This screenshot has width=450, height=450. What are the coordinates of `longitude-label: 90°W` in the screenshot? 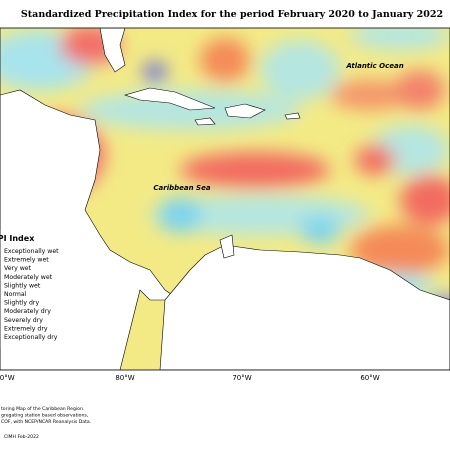 It's located at (7, 378).